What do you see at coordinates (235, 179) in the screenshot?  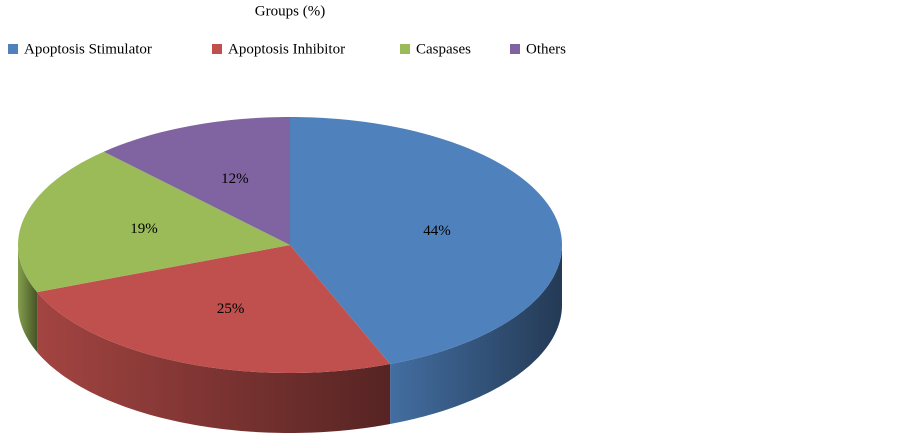 I see `data-label: 12%` at bounding box center [235, 179].